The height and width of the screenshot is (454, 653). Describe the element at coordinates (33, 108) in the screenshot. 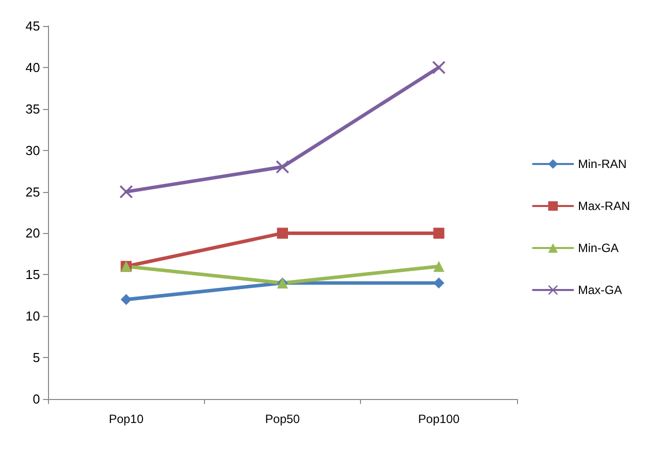

I see `y-tick-label: 35` at that location.